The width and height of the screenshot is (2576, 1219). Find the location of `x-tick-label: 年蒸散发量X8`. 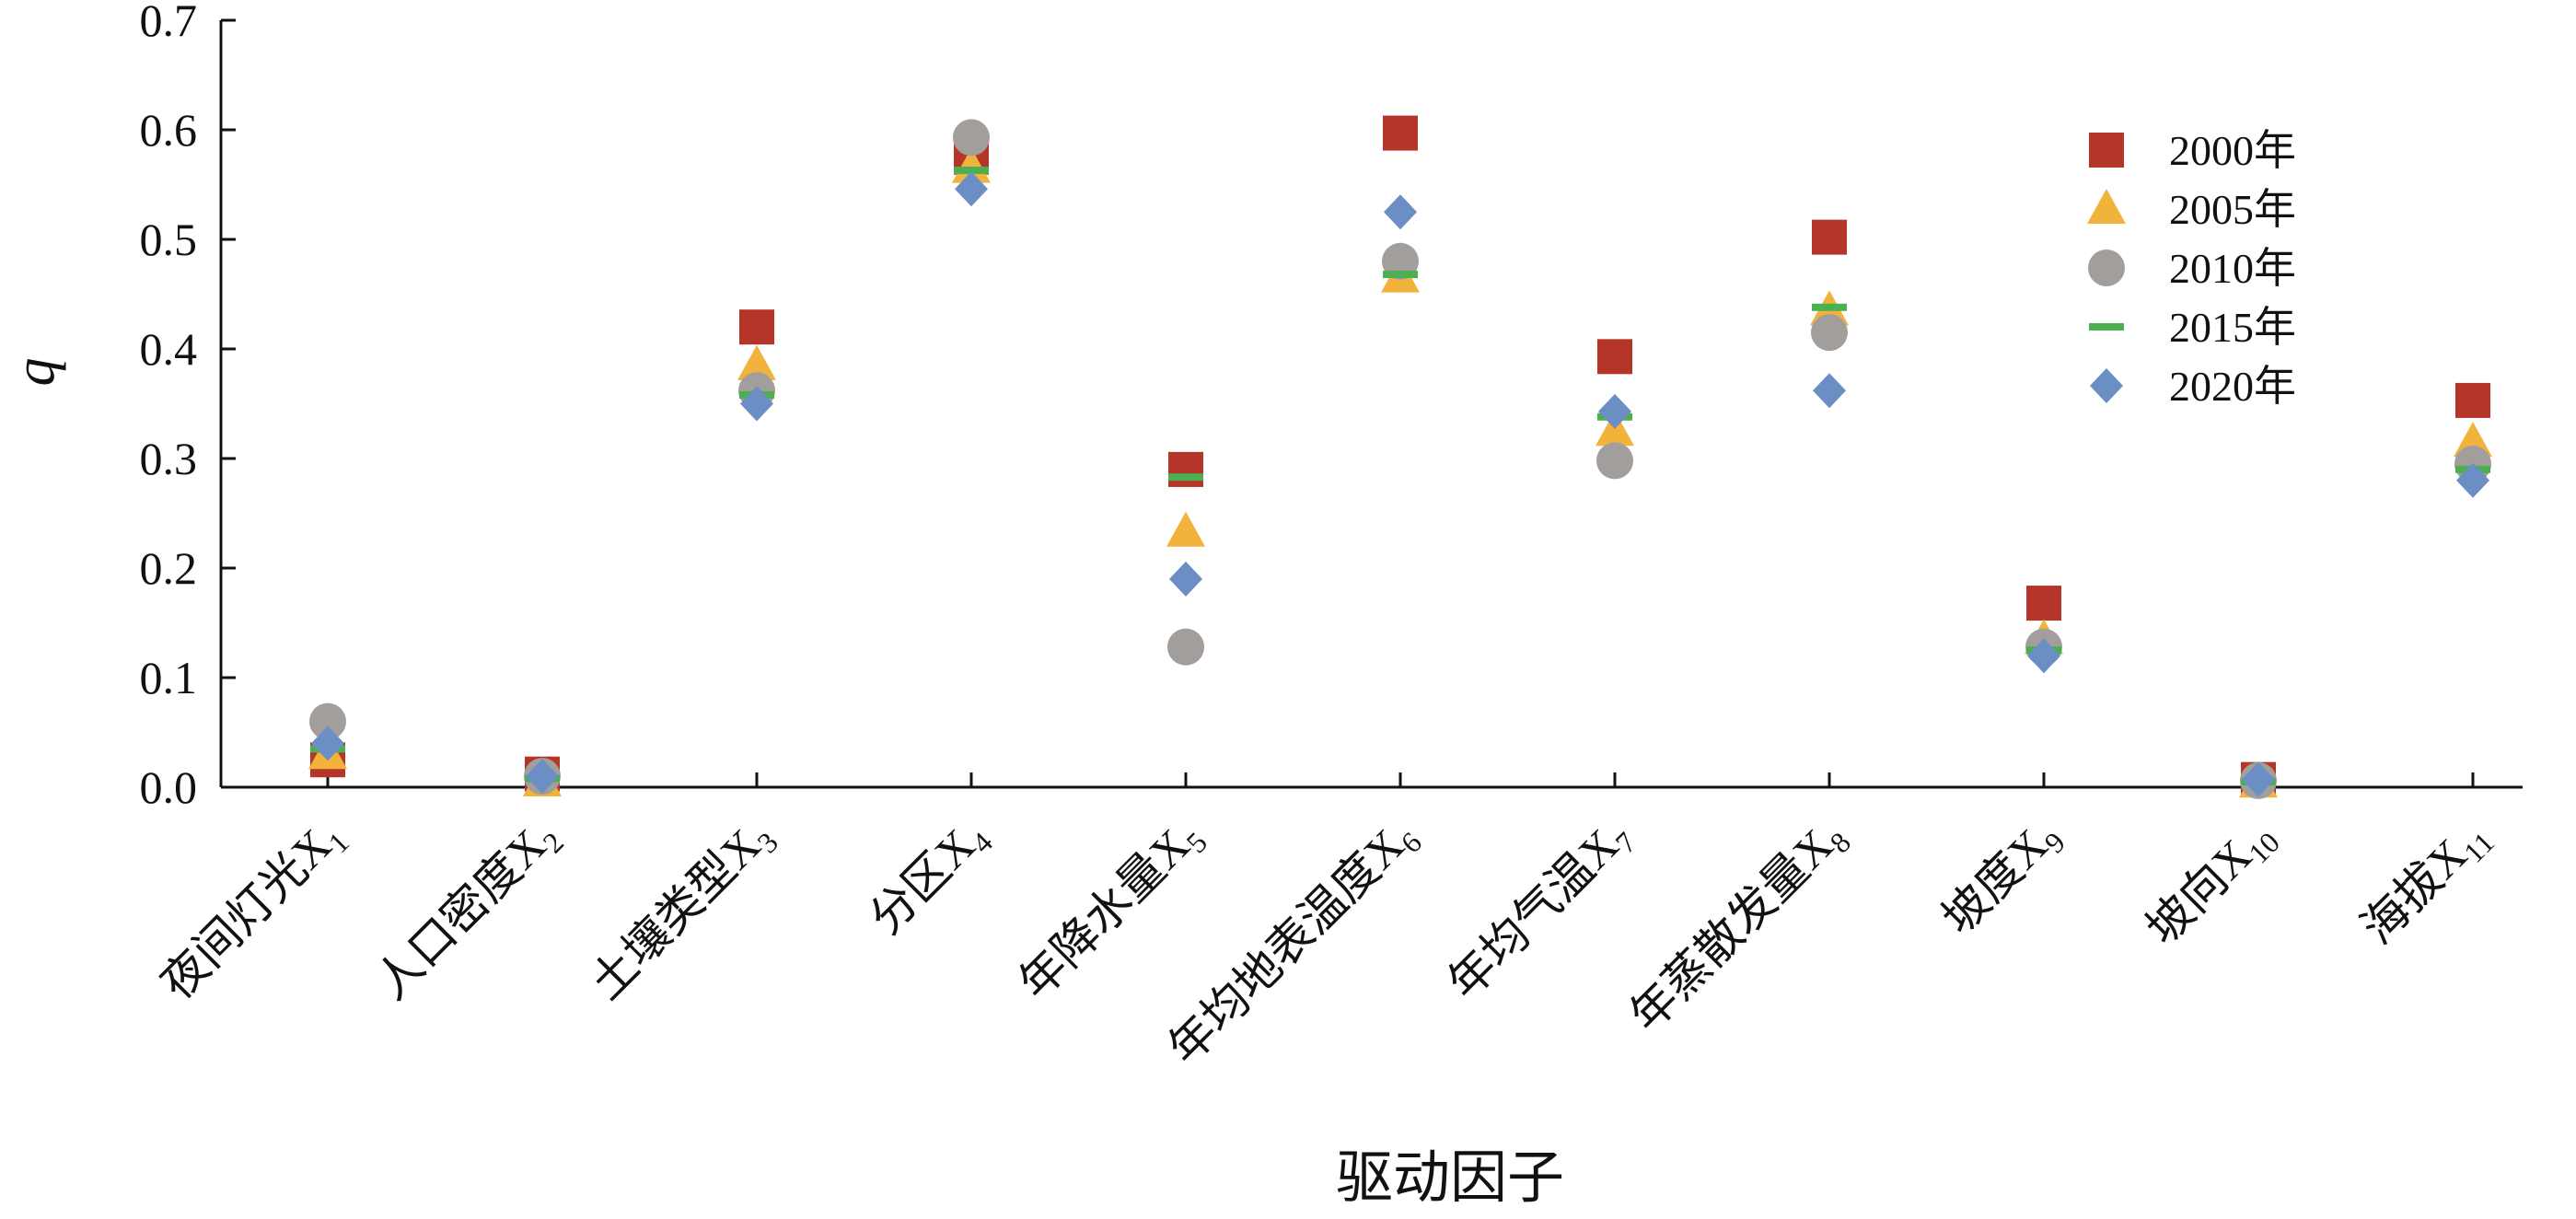

x-tick-label: 年蒸散发量X8 is located at coordinates (1738, 926).